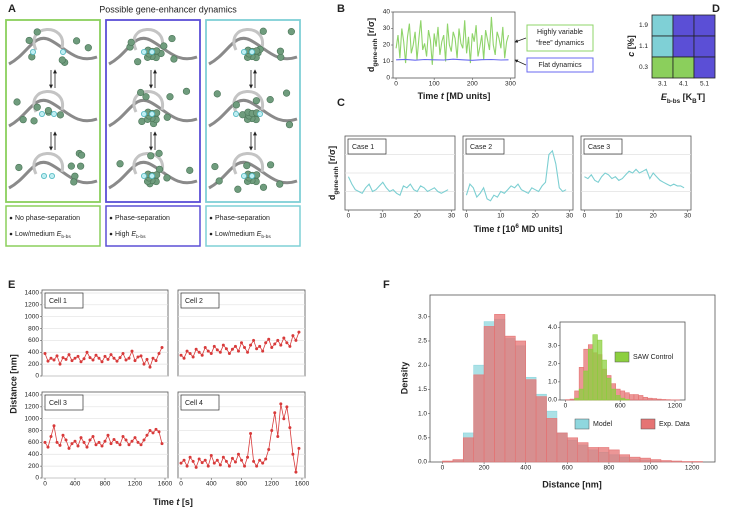 This screenshot has width=747, height=516. What do you see at coordinates (422, 389) in the screenshot?
I see `y-tick-label: 1.5` at bounding box center [422, 389].